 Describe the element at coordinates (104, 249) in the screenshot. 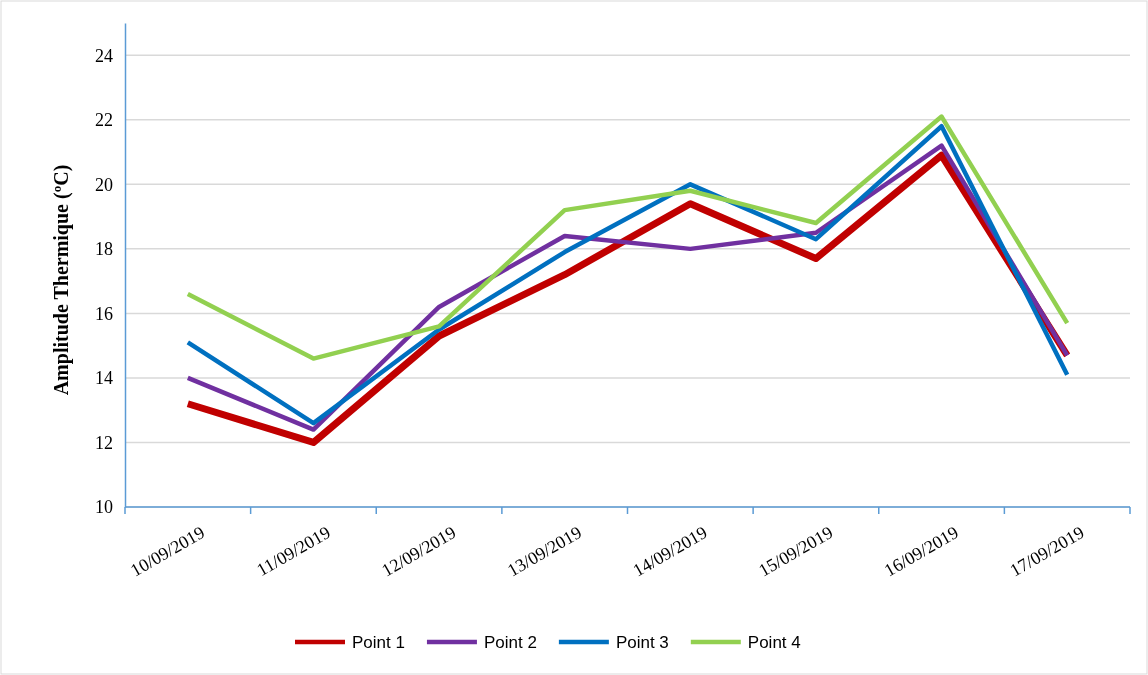

I see `y-tick-label: 18` at that location.